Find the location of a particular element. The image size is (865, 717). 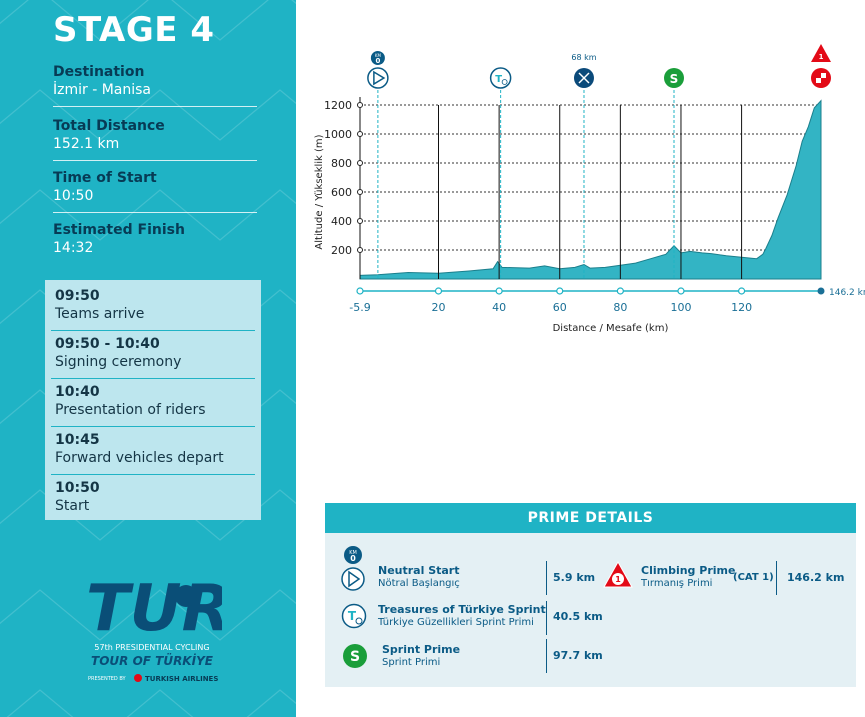

x-tick-label: 20 is located at coordinates (439, 307).